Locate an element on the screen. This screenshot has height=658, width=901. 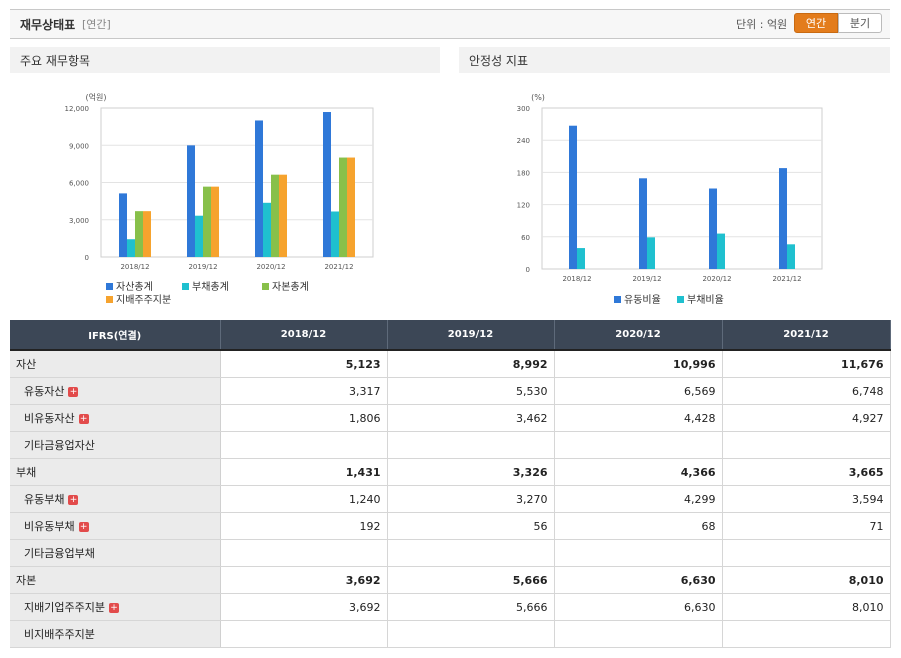
y-tick-label: 120 is located at coordinates (523, 206).